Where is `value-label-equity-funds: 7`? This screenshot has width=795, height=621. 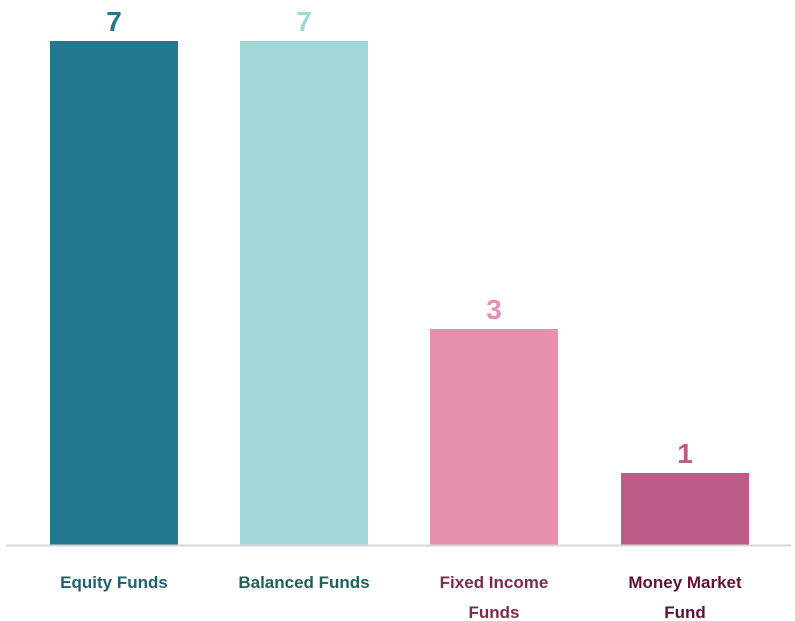
value-label-equity-funds: 7 is located at coordinates (114, 21).